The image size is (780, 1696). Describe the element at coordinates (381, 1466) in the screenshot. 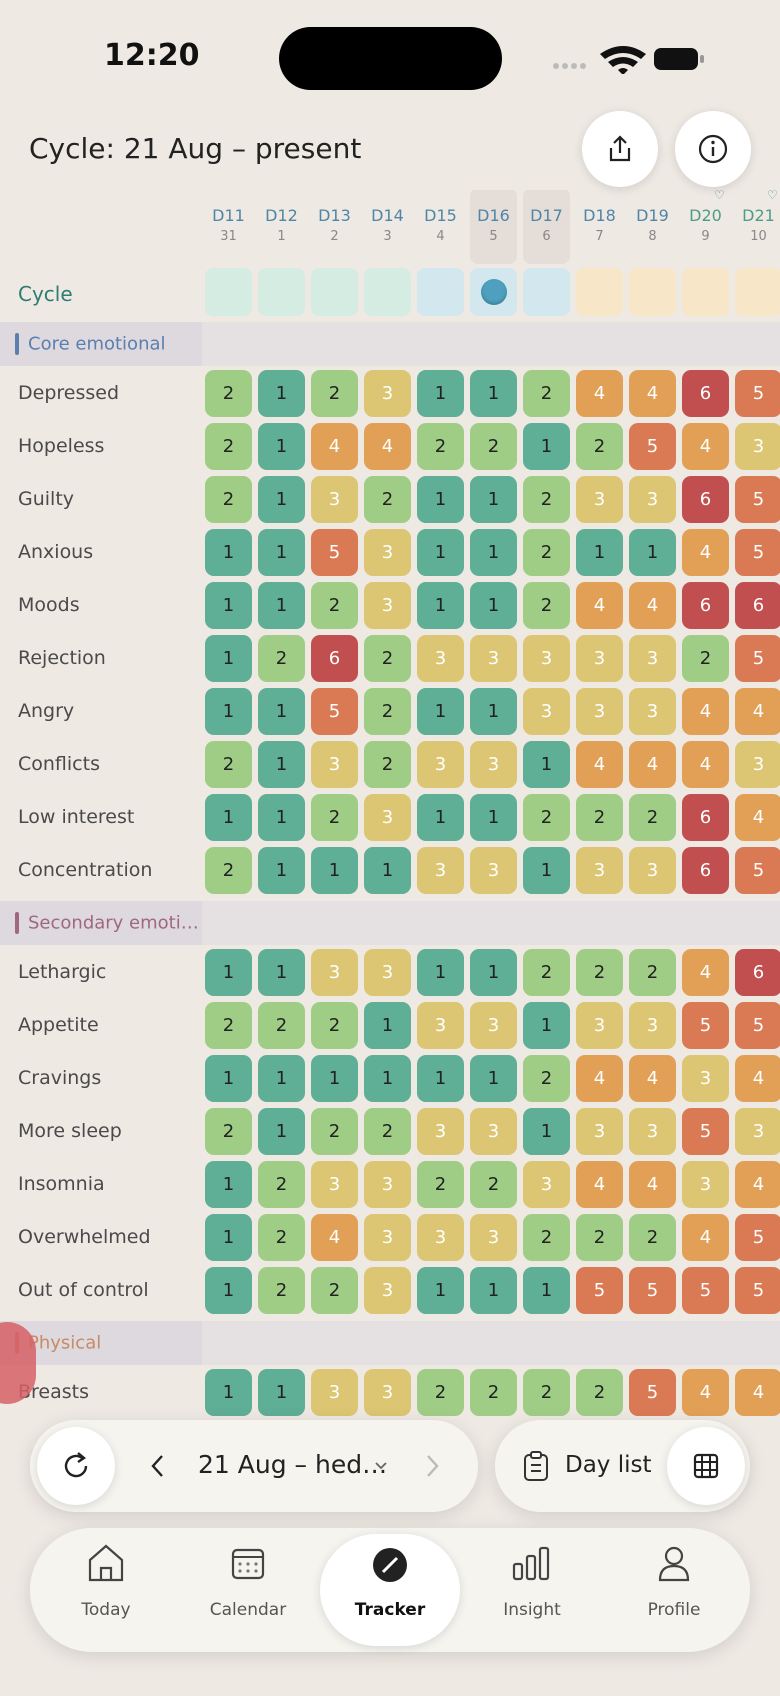

I see `range-dropdown` at that location.